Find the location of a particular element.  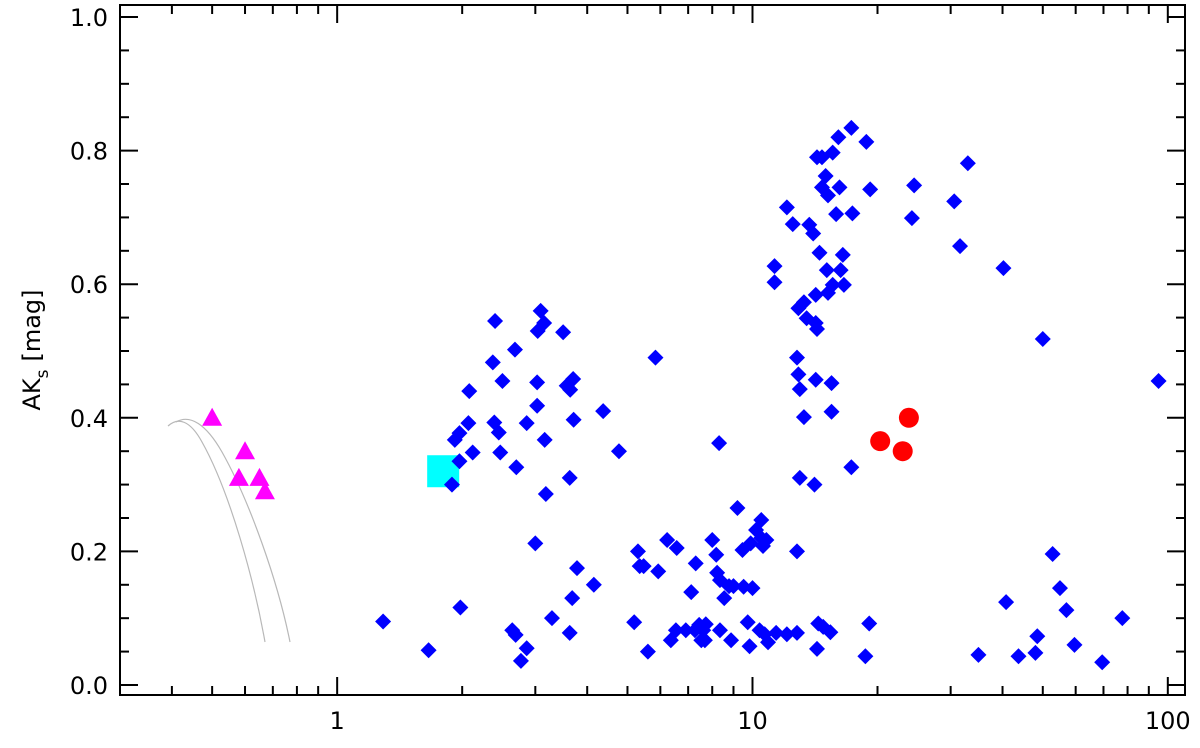

x-tick-label: 10 is located at coordinates (752, 721).